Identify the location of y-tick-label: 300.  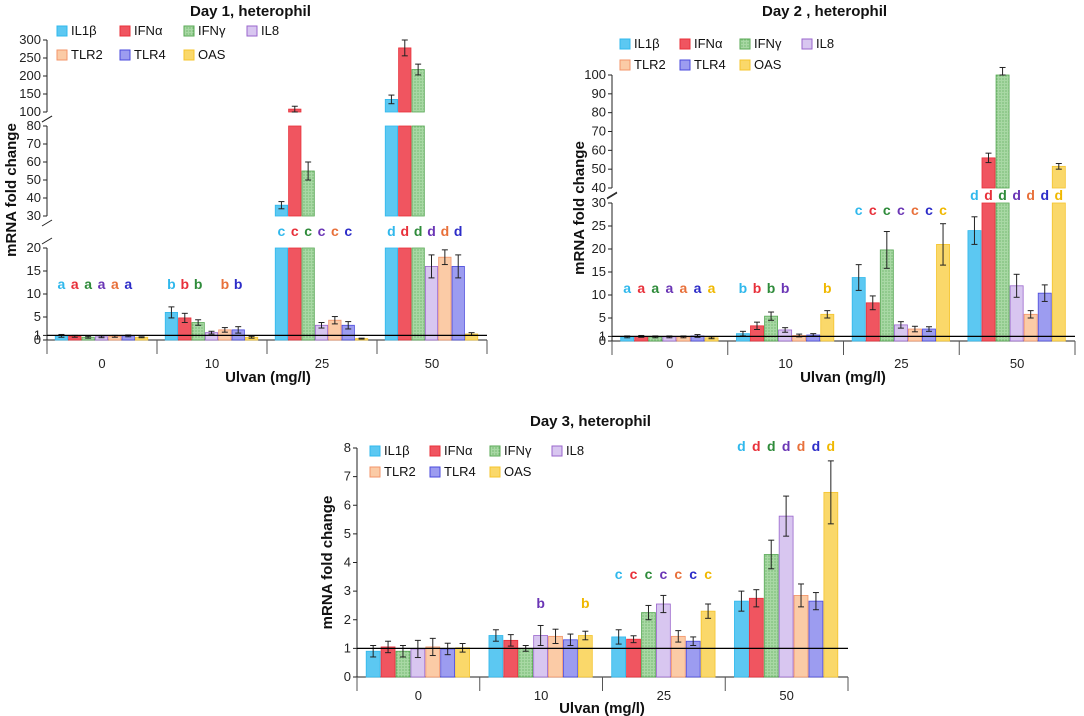
(30, 39).